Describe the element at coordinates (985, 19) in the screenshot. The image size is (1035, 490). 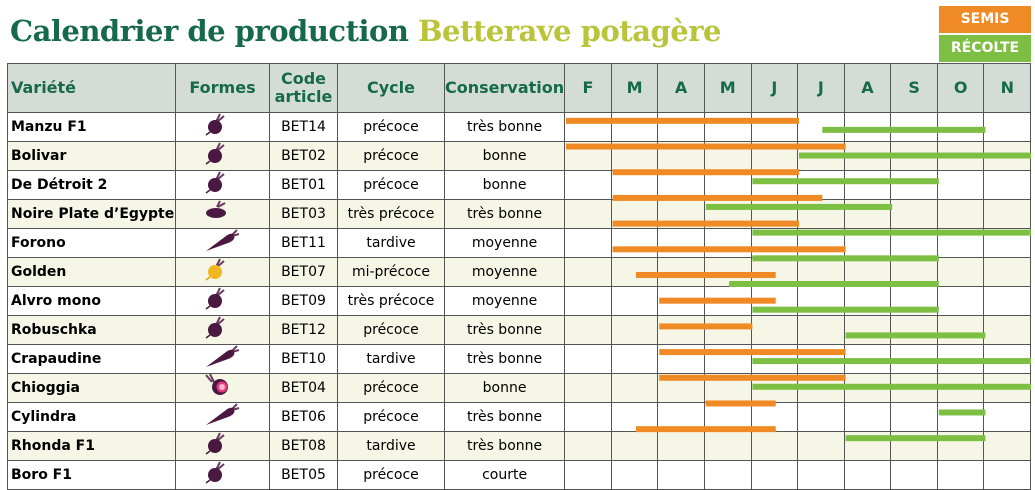
I see `legend-semis: SEMIS` at that location.